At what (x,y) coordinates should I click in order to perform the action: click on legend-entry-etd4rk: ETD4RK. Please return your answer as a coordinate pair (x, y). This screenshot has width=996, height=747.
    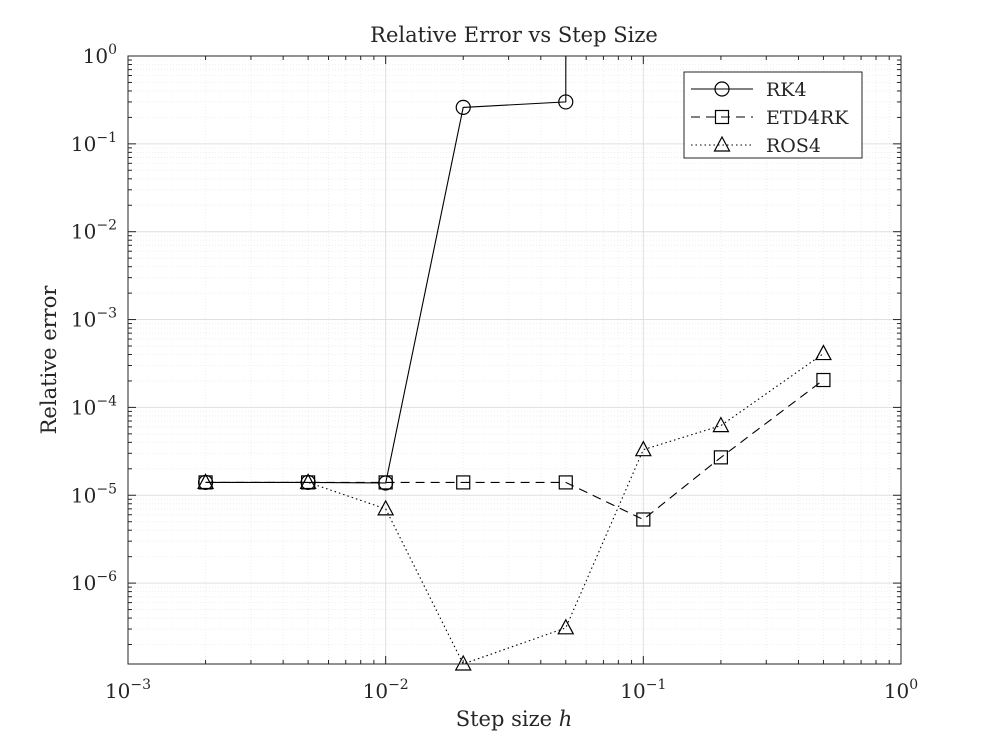
    Looking at the image, I should click on (770, 118).